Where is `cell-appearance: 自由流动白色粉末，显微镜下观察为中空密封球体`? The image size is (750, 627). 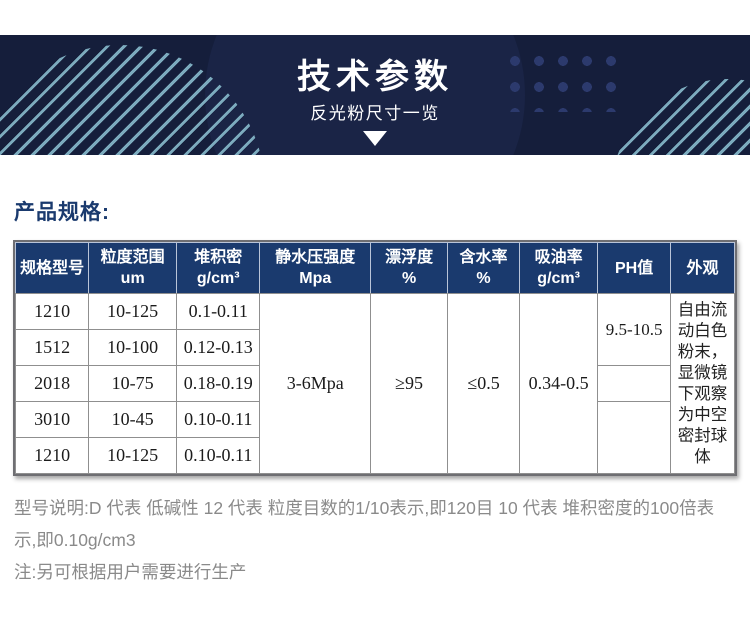 cell-appearance: 自由流动白色粉末，显微镜下观察为中空密封球体 is located at coordinates (702, 383).